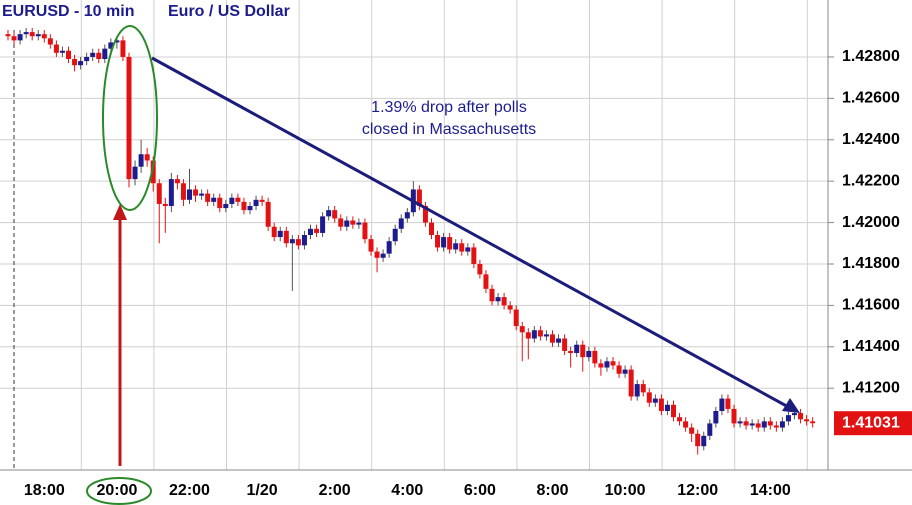  What do you see at coordinates (44, 490) in the screenshot?
I see `x-tick-label: 18:00` at bounding box center [44, 490].